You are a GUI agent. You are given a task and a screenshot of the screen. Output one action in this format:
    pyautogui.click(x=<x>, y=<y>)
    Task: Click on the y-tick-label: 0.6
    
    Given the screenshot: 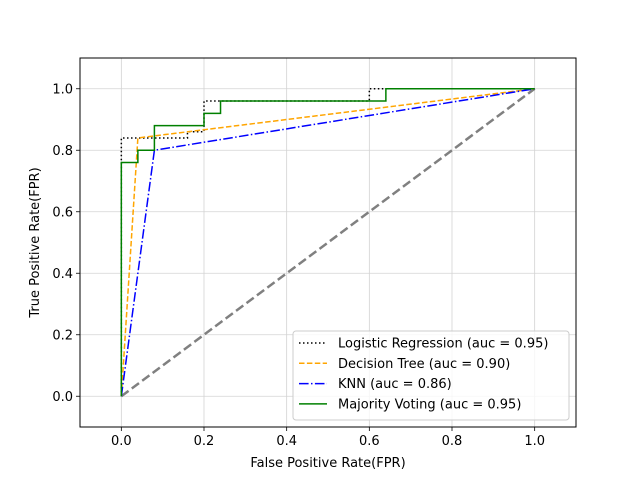 What is the action you would take?
    pyautogui.click(x=62, y=212)
    